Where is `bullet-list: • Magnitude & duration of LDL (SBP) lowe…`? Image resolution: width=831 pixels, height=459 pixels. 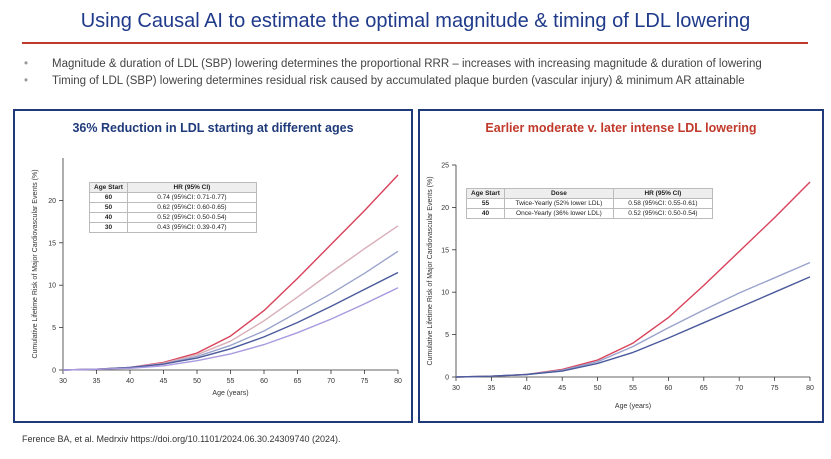 bullet-list: • Magnitude & duration of LDL (SBP) lowe… is located at coordinates (422, 73).